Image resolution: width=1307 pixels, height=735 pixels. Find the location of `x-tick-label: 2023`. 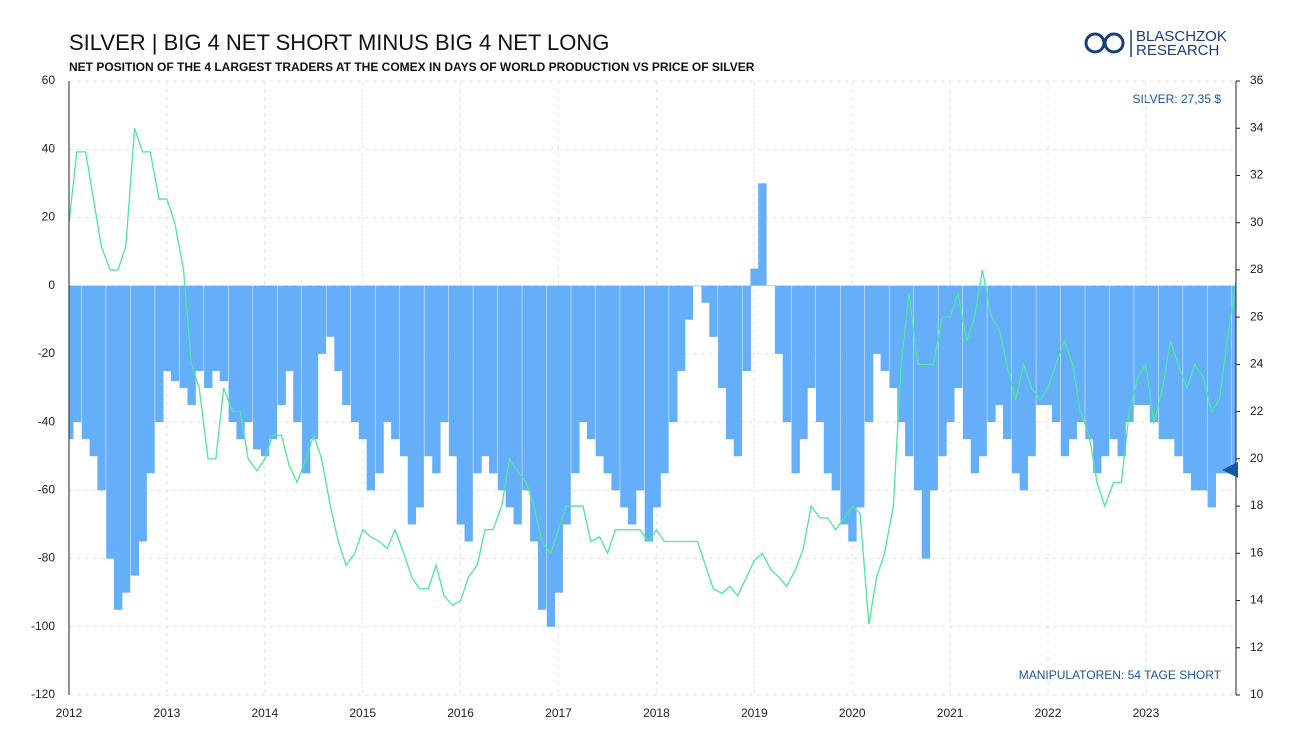

x-tick-label: 2023 is located at coordinates (1146, 713).